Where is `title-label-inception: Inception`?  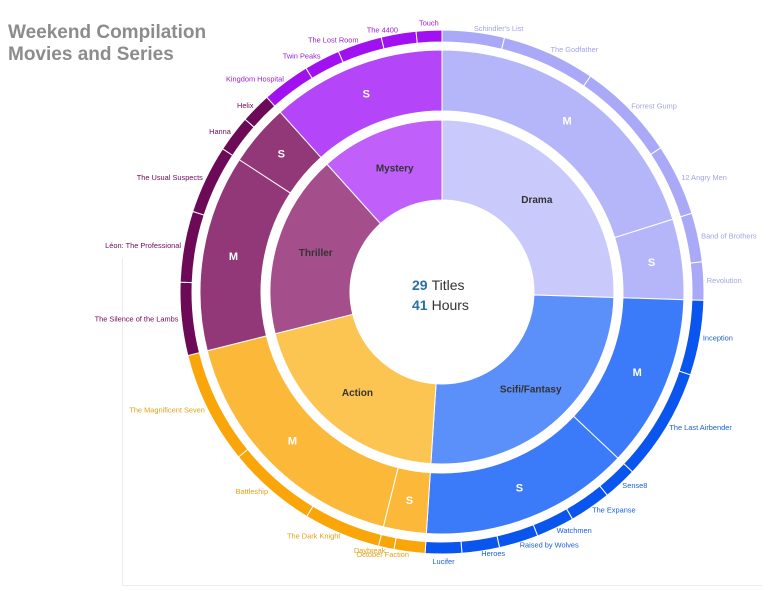
title-label-inception: Inception is located at coordinates (718, 338).